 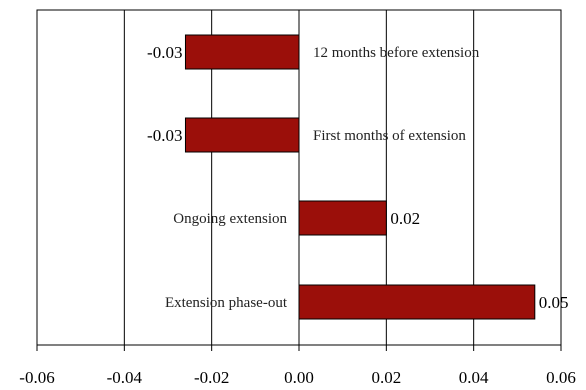 What do you see at coordinates (389, 136) in the screenshot?
I see `category-label: First months of extension` at bounding box center [389, 136].